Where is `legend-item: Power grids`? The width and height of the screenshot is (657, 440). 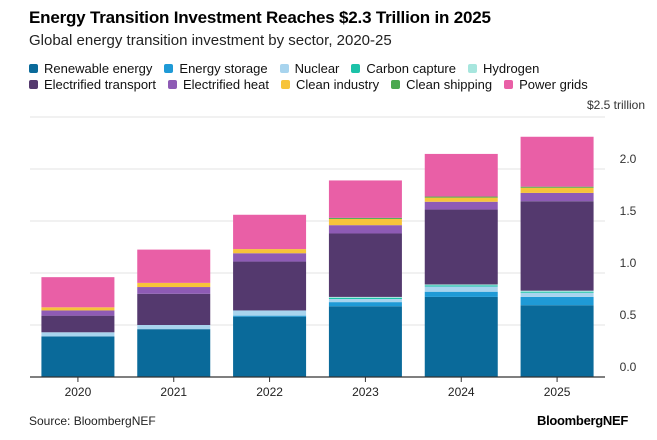
legend-item: Power grids is located at coordinates (546, 84).